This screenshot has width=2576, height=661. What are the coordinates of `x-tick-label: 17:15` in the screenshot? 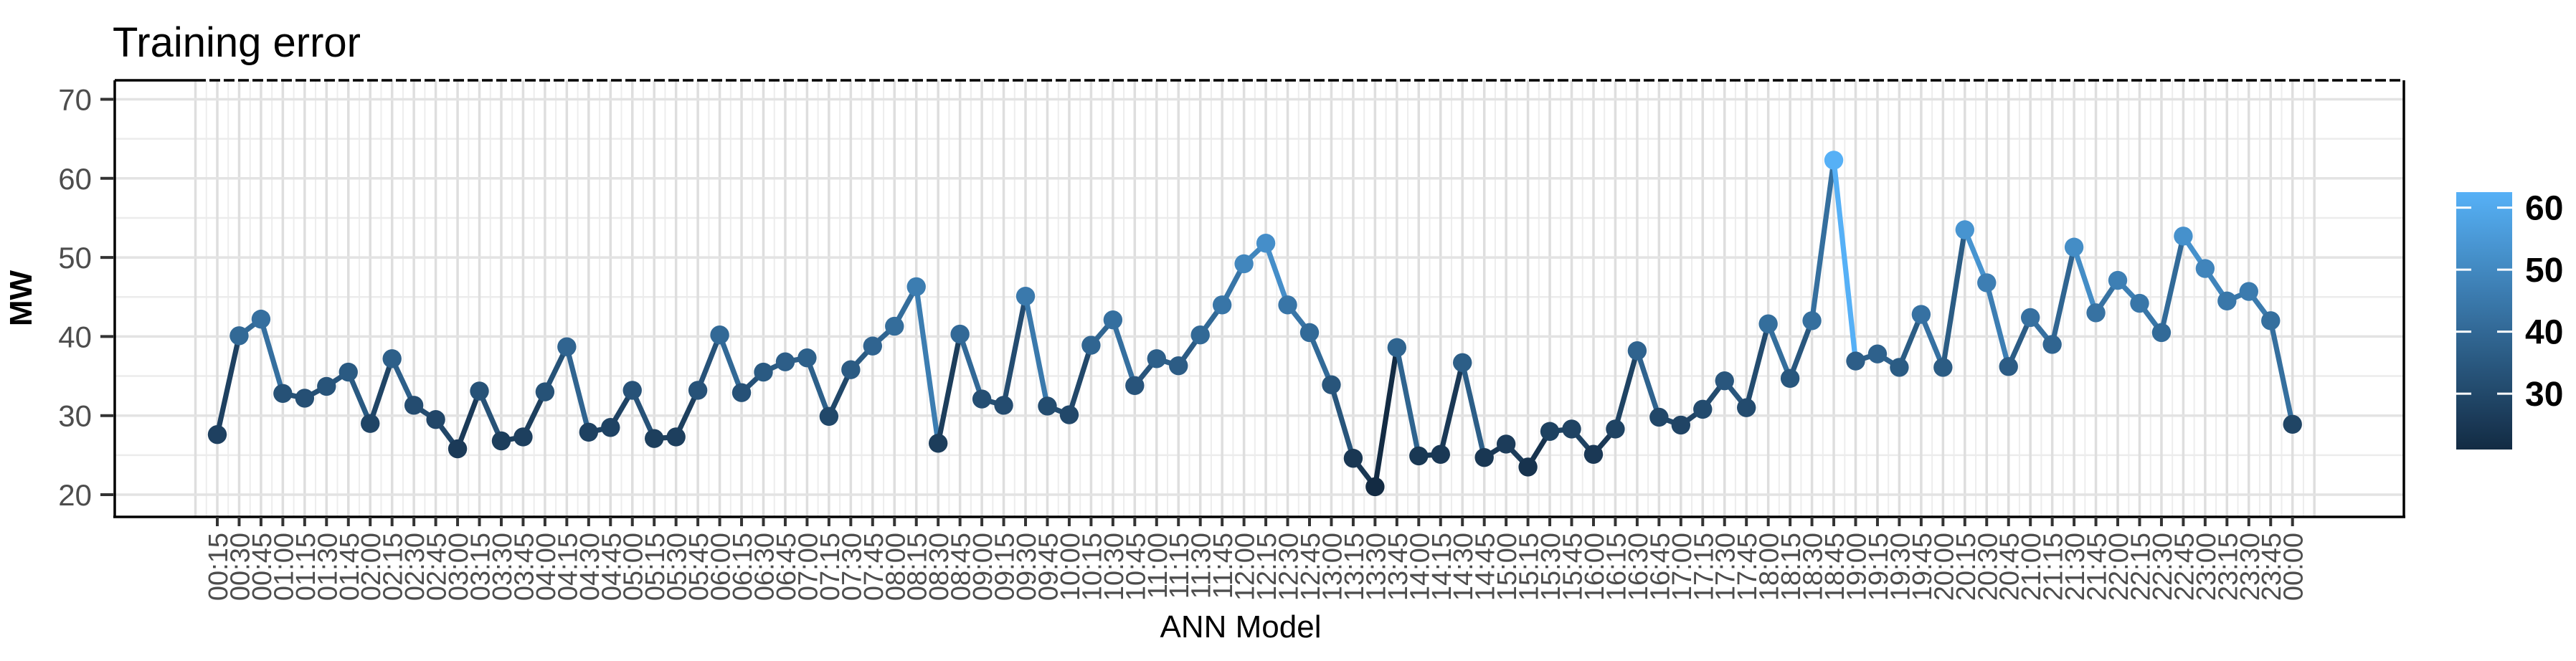 It's located at (1704, 567).